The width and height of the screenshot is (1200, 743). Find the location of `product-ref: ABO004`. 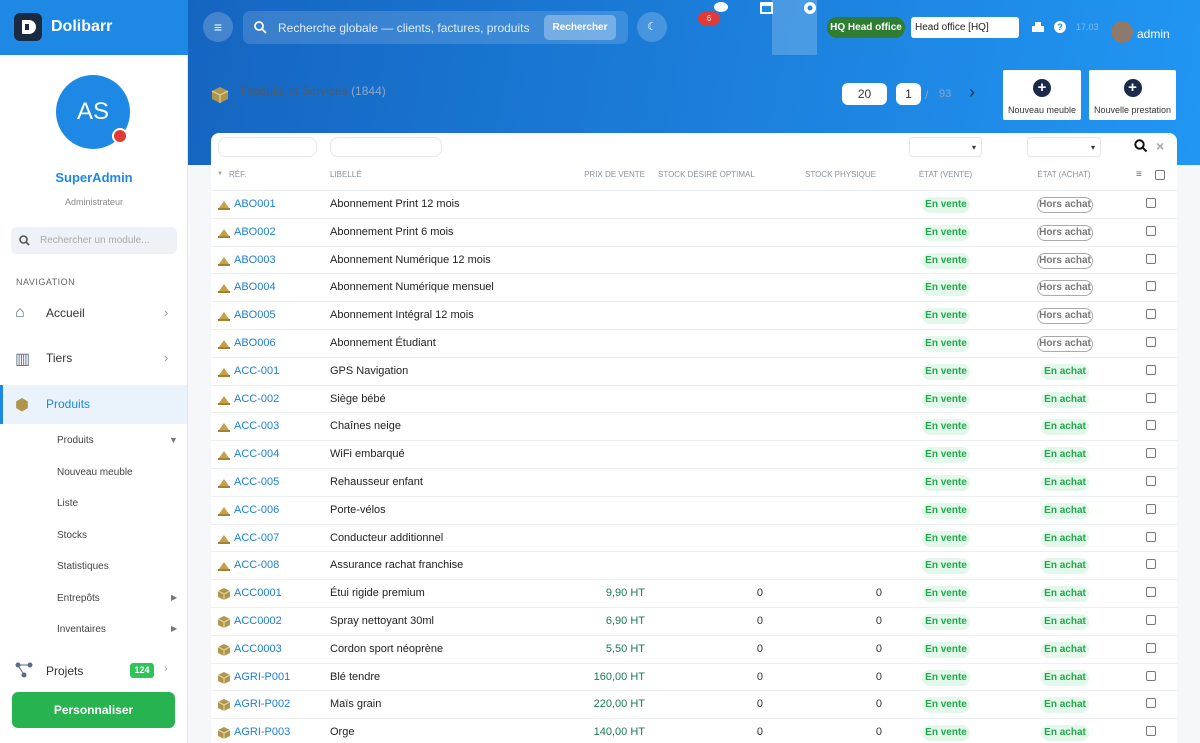

product-ref: ABO004 is located at coordinates (255, 287).